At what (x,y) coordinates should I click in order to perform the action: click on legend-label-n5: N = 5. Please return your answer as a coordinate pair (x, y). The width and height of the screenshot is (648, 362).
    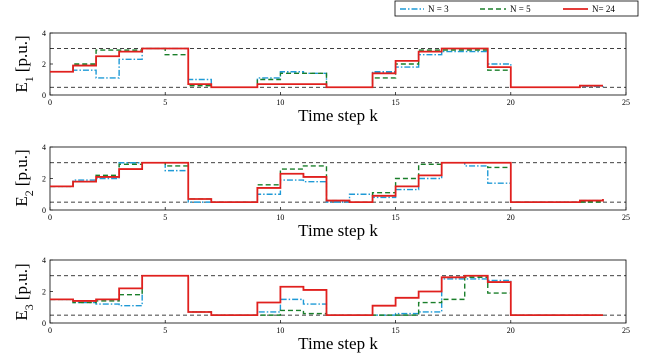
    Looking at the image, I should click on (520, 9).